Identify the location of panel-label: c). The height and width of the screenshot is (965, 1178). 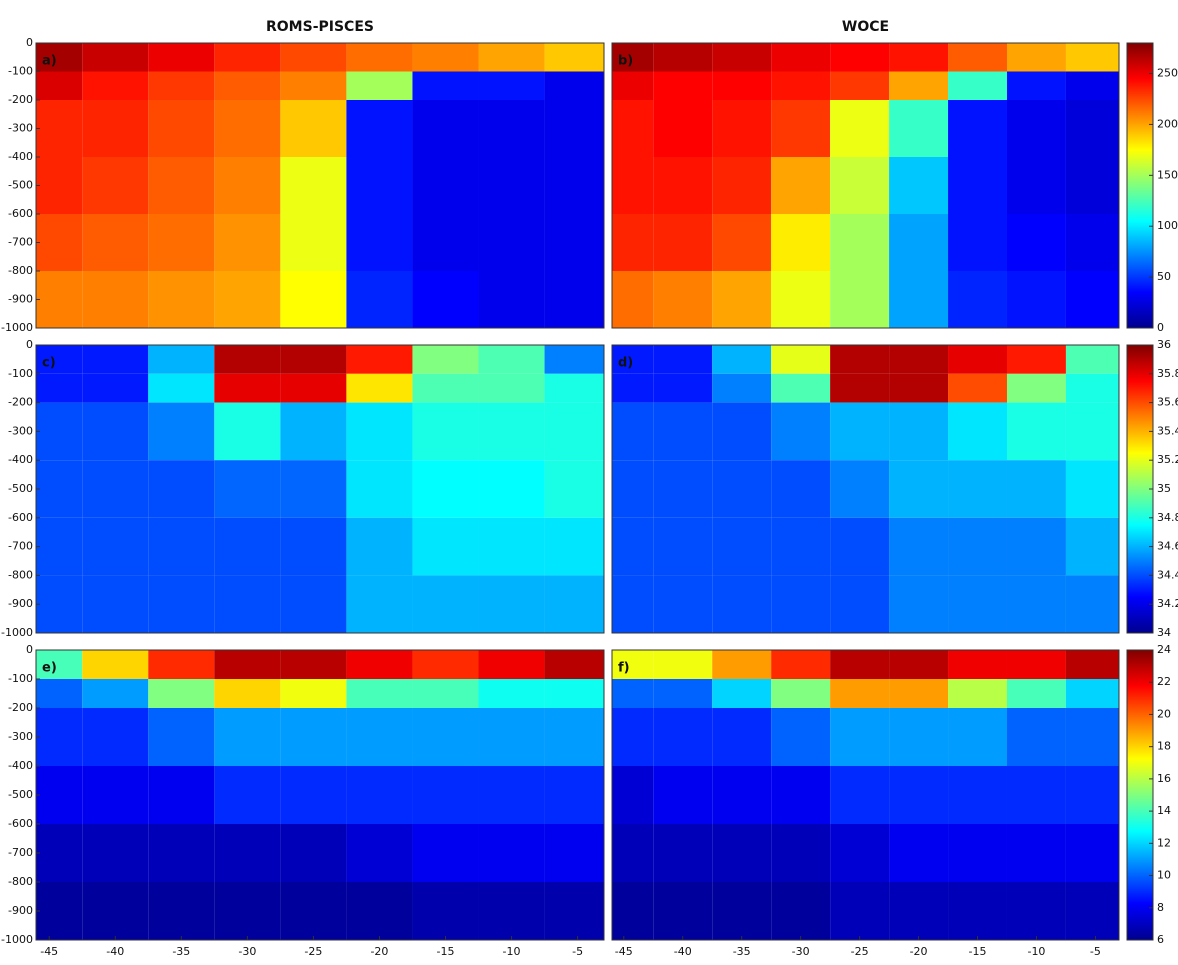
(49, 363).